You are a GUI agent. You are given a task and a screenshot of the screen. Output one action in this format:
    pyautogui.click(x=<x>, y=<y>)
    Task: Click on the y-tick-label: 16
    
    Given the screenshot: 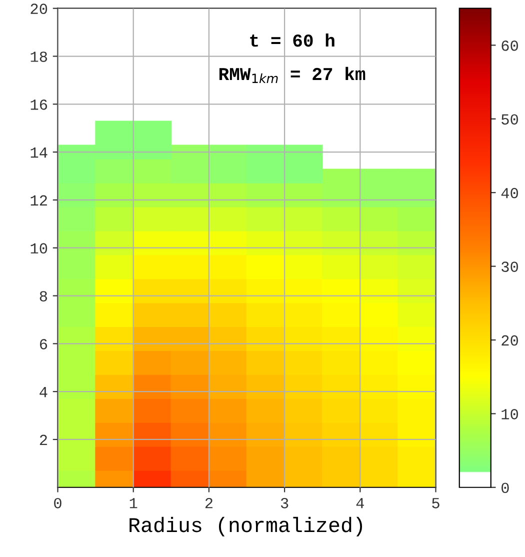 What is the action you would take?
    pyautogui.click(x=39, y=104)
    